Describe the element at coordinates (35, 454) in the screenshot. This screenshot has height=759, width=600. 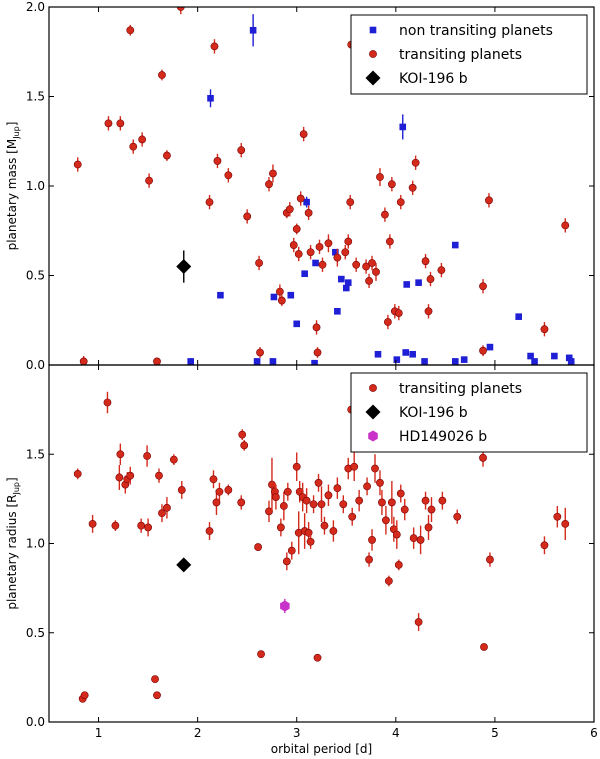
I see `radius-ytick-label: 1.5` at that location.